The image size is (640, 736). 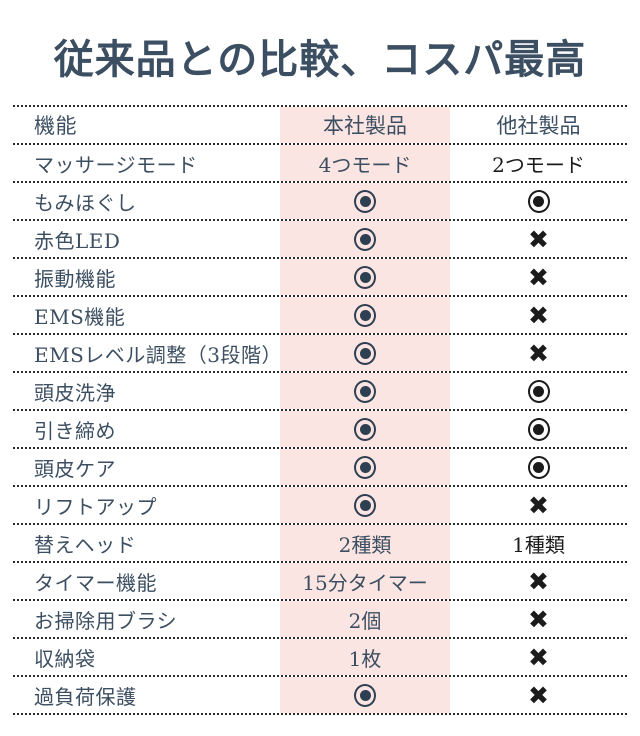 I want to click on feature-label: お掃除用ブラシ, so click(x=106, y=620).